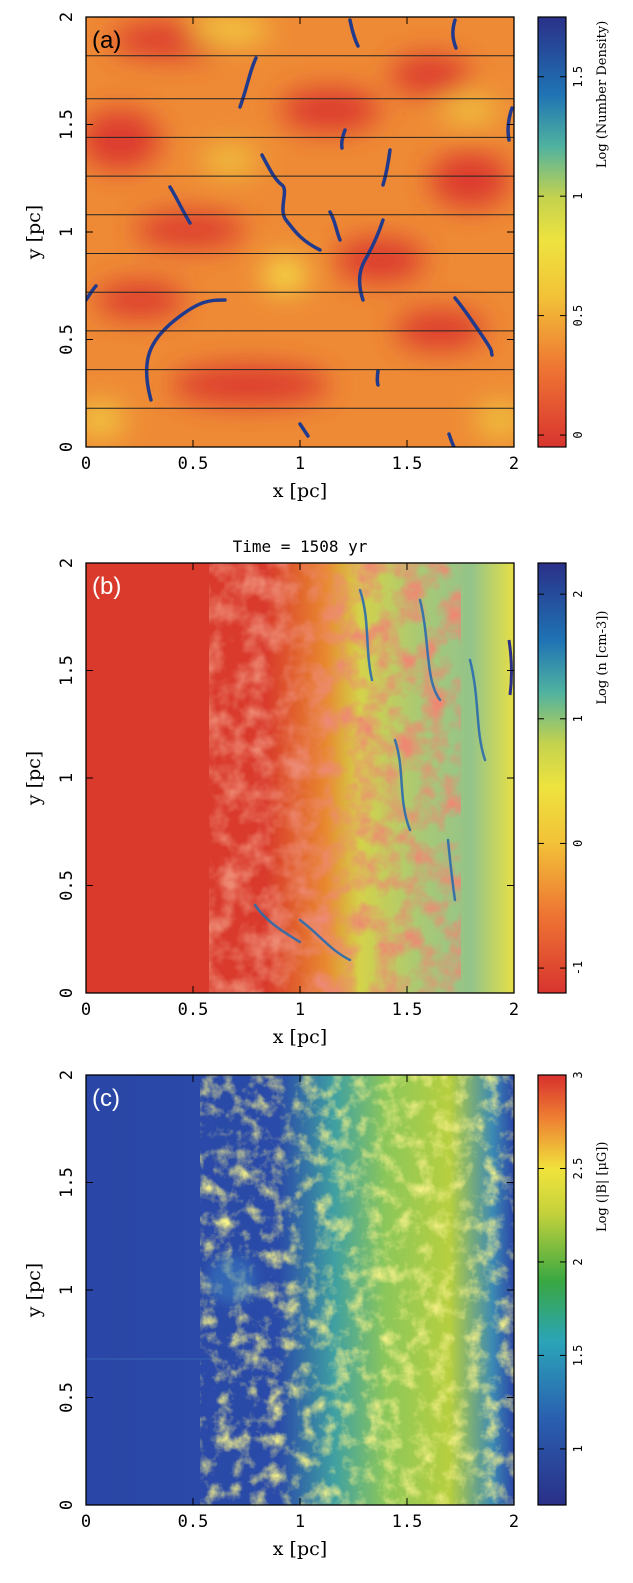 The width and height of the screenshot is (633, 1583). I want to click on panel-0-xtick-label-1: 0.5, so click(193, 464).